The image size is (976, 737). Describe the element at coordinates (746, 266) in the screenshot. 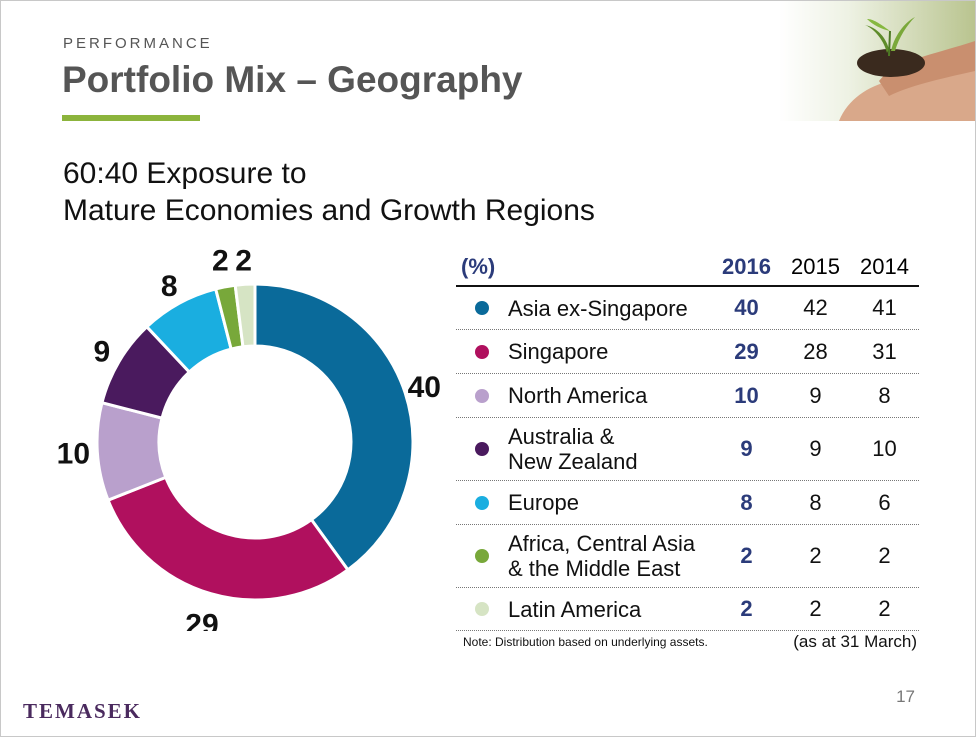

I see `year-header-2016: 2016` at that location.